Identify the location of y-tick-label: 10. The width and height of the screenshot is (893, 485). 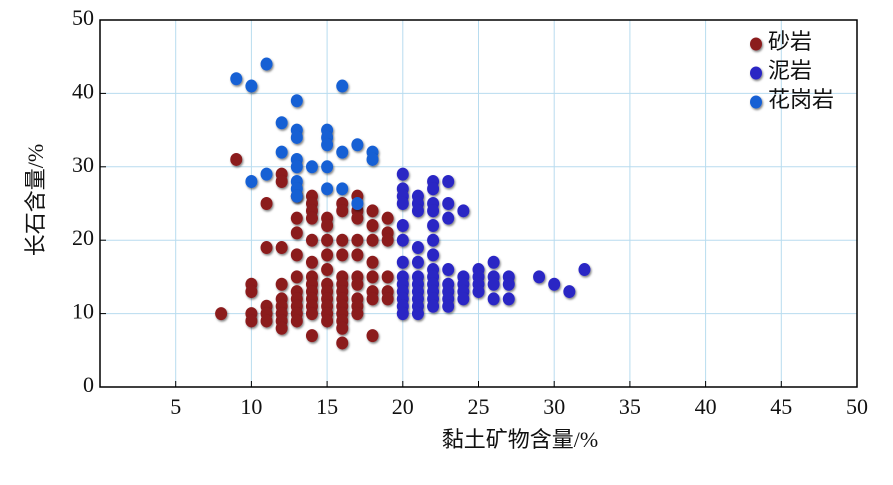
(83, 311).